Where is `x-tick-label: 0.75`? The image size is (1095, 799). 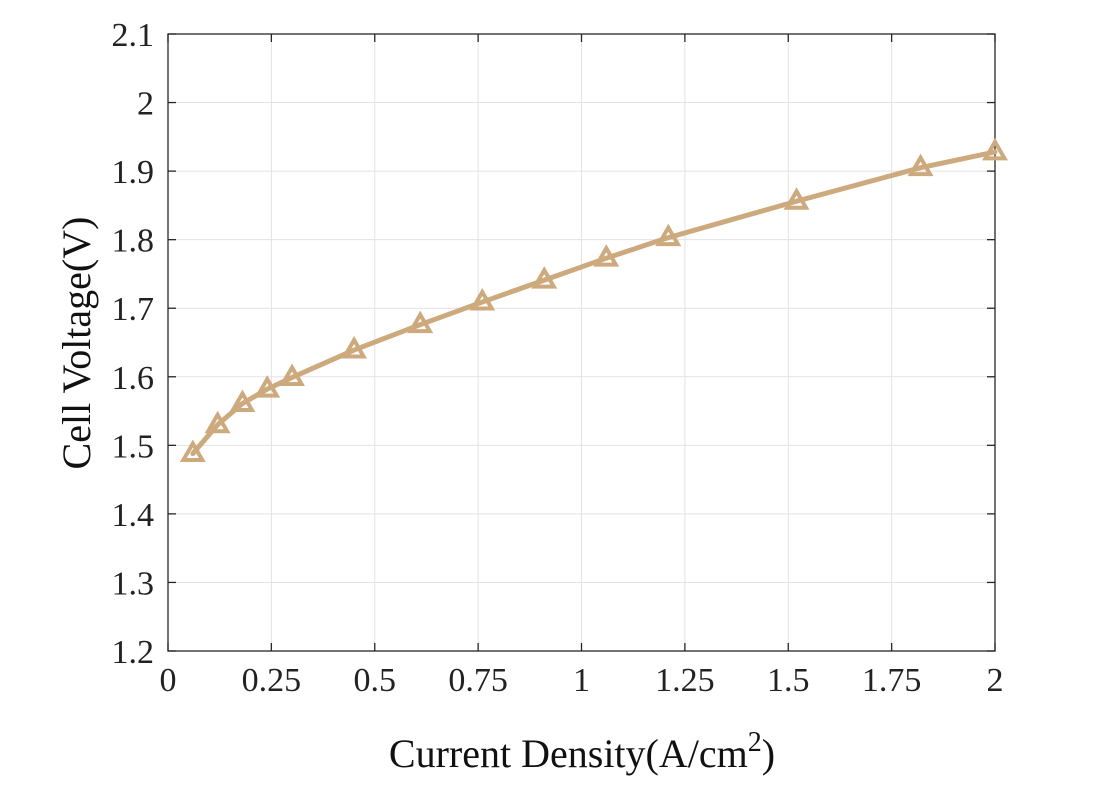 x-tick-label: 0.75 is located at coordinates (478, 680).